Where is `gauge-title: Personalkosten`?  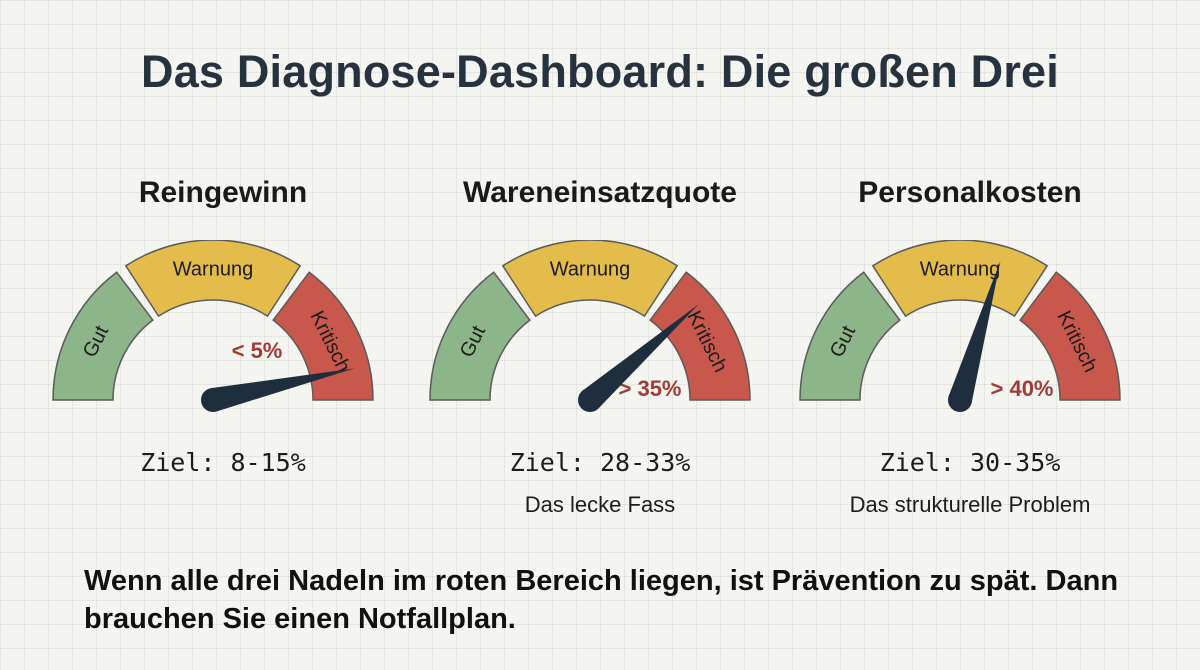
gauge-title: Personalkosten is located at coordinates (970, 192).